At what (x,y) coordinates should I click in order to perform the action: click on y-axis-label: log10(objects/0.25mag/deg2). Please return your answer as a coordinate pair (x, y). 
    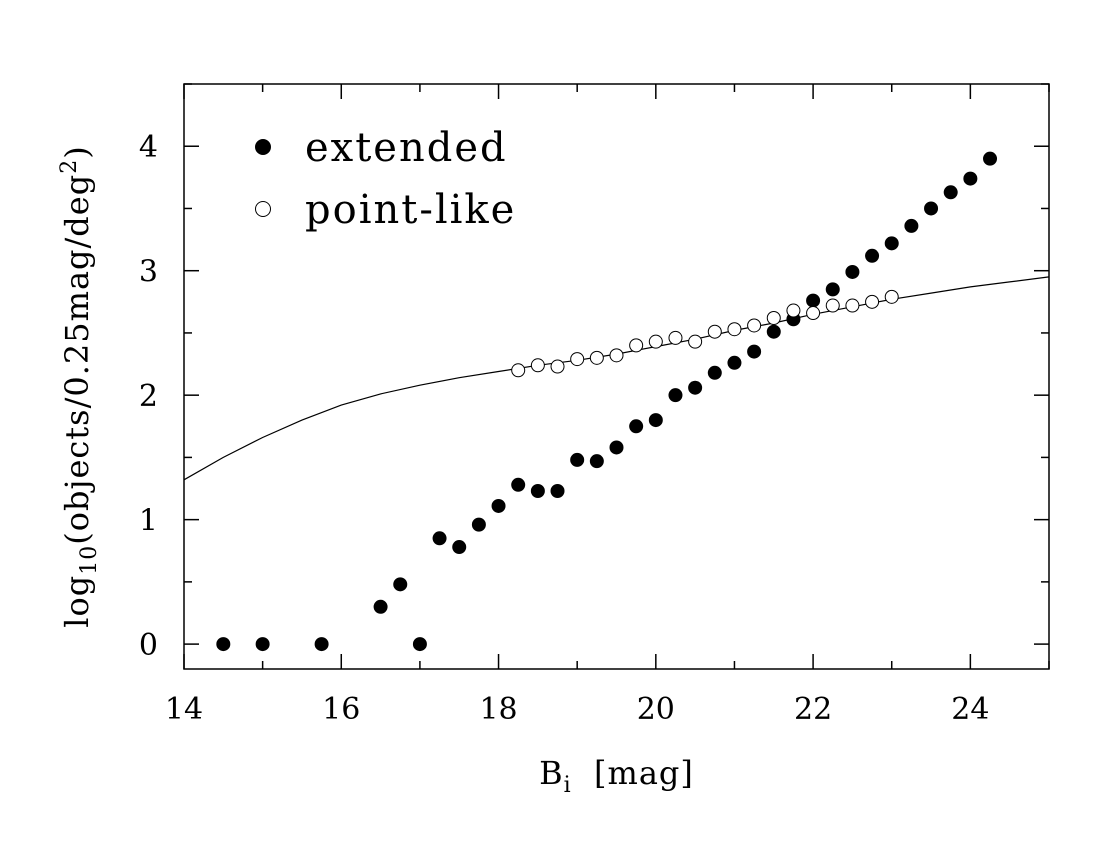
    Looking at the image, I should click on (79, 386).